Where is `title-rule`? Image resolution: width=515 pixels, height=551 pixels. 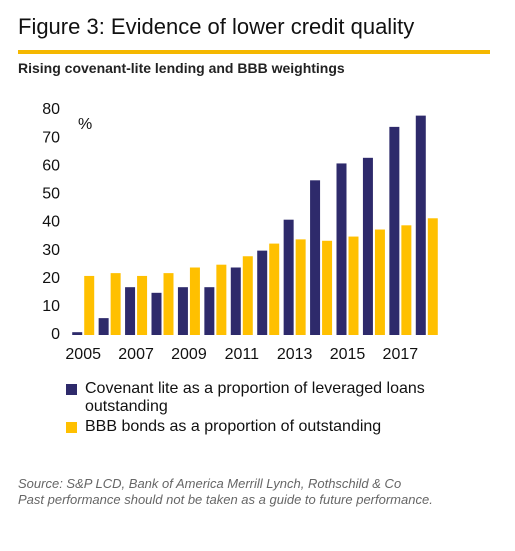
title-rule is located at coordinates (254, 52).